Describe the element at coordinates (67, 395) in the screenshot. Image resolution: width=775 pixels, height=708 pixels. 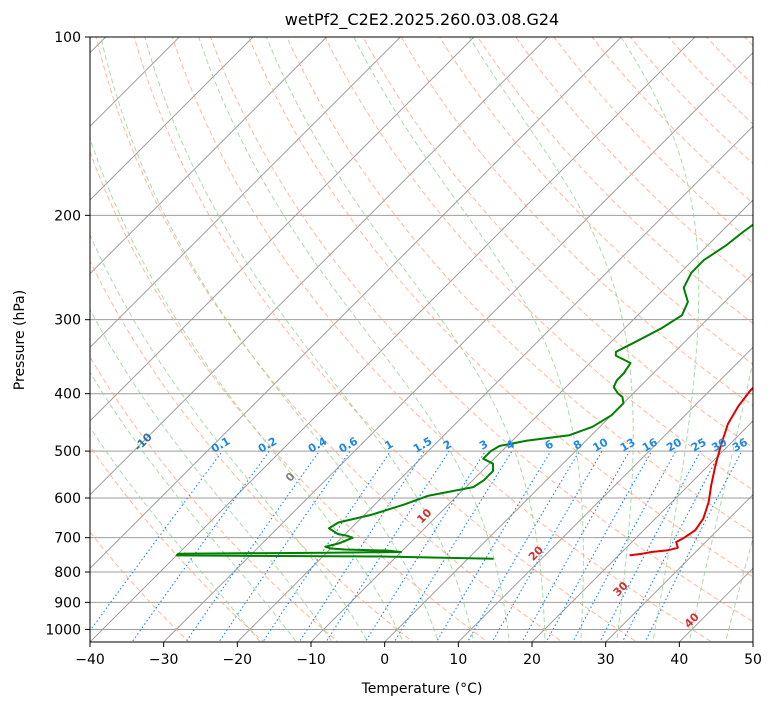
I see `y-tick-label-3: 400` at that location.